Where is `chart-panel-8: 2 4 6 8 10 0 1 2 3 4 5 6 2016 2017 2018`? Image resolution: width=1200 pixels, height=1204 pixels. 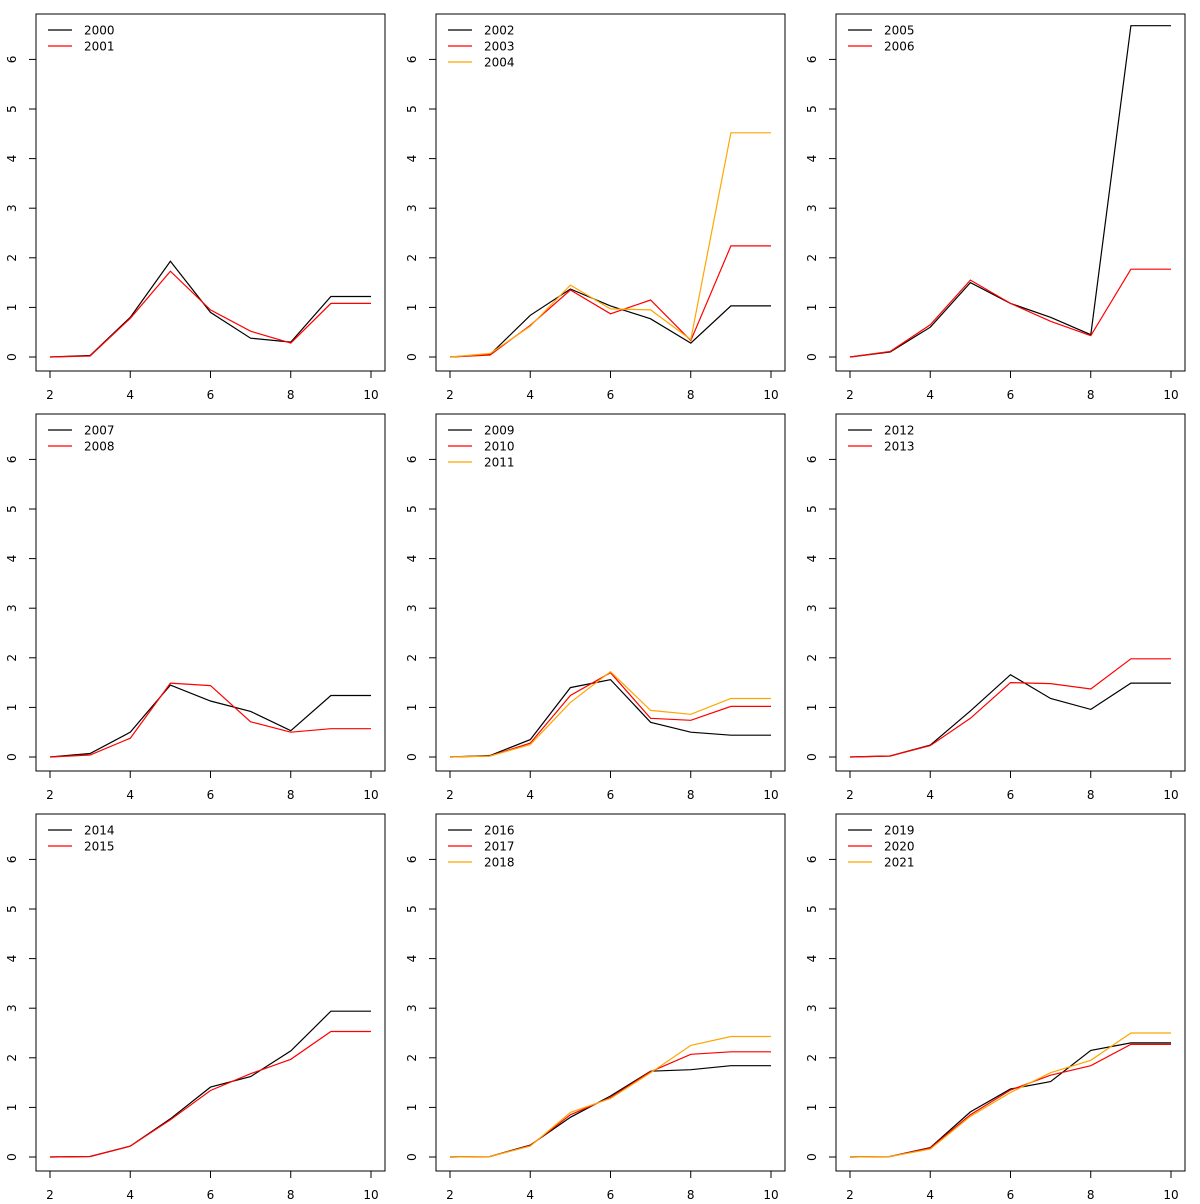 chart-panel-8: 2 4 6 8 10 0 1 2 3 4 5 6 2016 2017 2018 is located at coordinates (595, 1007).